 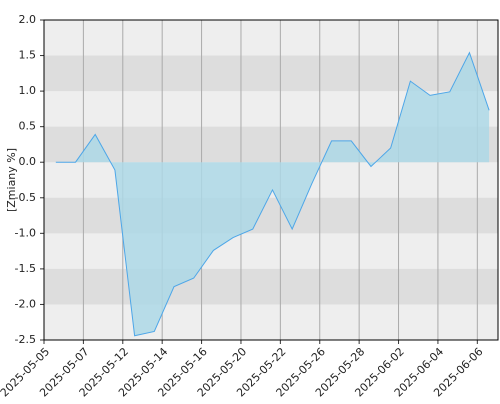 What do you see at coordinates (25, 268) in the screenshot?
I see `y-tick-label: -1.5` at bounding box center [25, 268].